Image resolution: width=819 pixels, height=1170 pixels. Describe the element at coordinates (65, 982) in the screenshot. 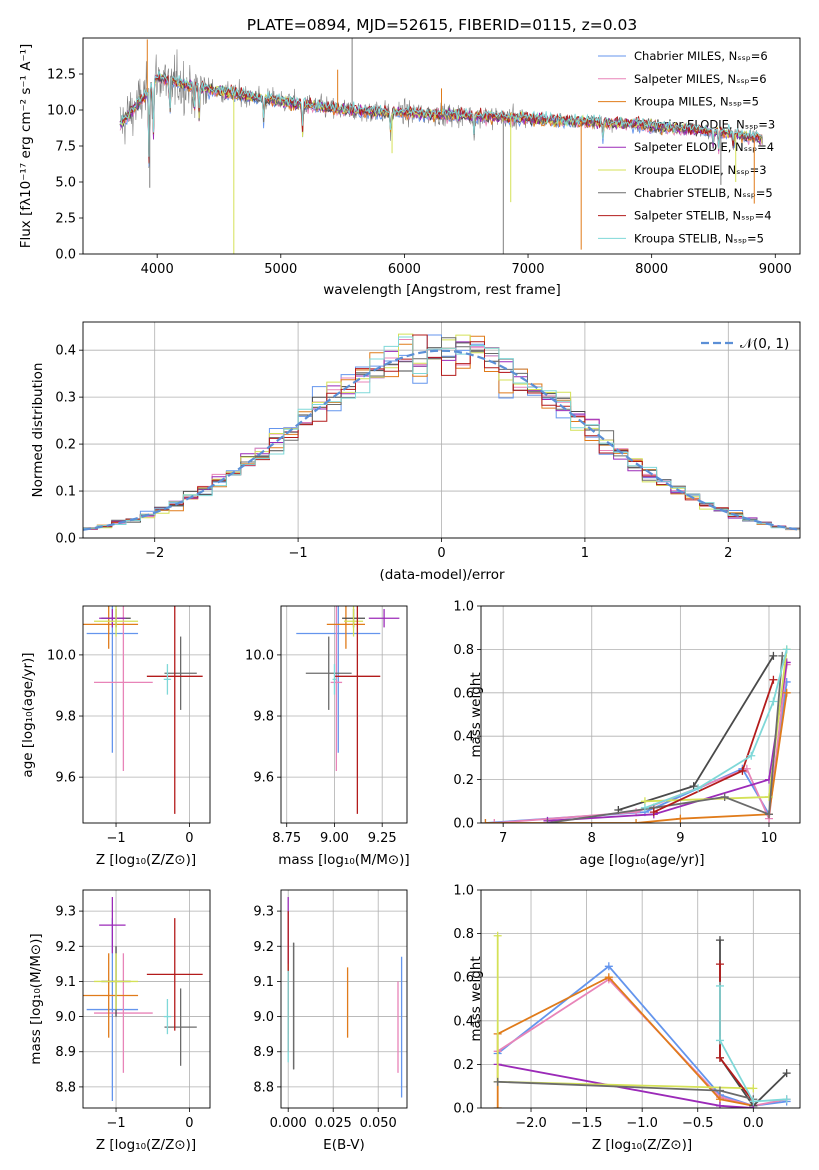

I see `y-tick-label: 9.1` at that location.